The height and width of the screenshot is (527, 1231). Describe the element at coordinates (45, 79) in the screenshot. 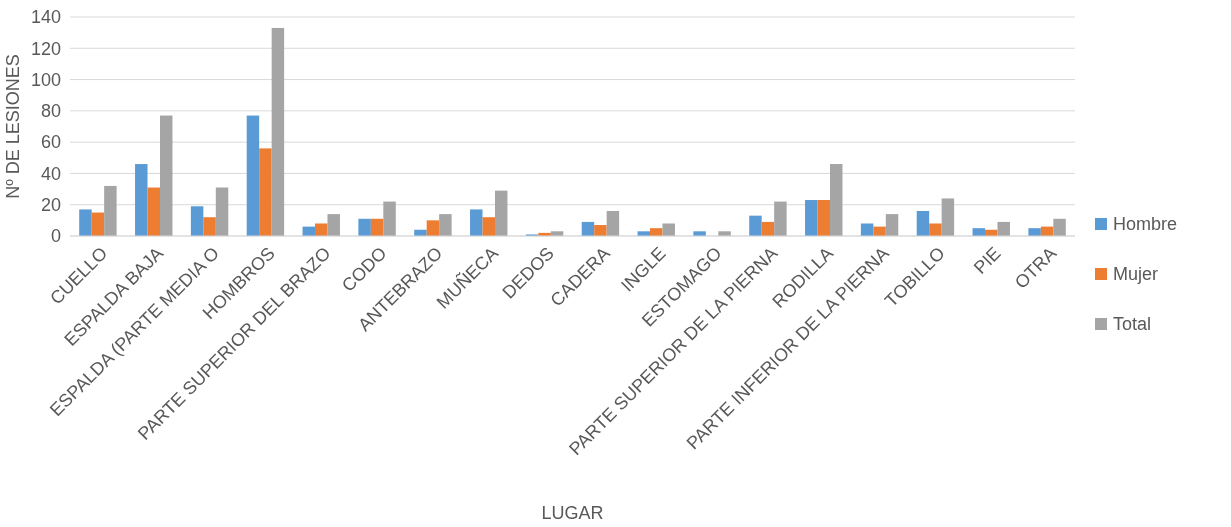

I see `y-tick-label: 100` at that location.